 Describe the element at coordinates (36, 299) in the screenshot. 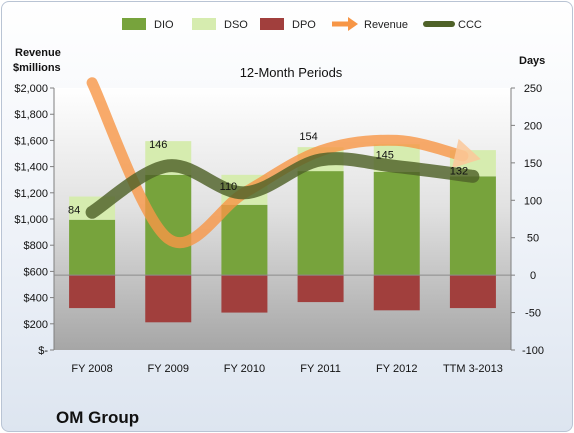

I see `left-tick-label: $400` at that location.